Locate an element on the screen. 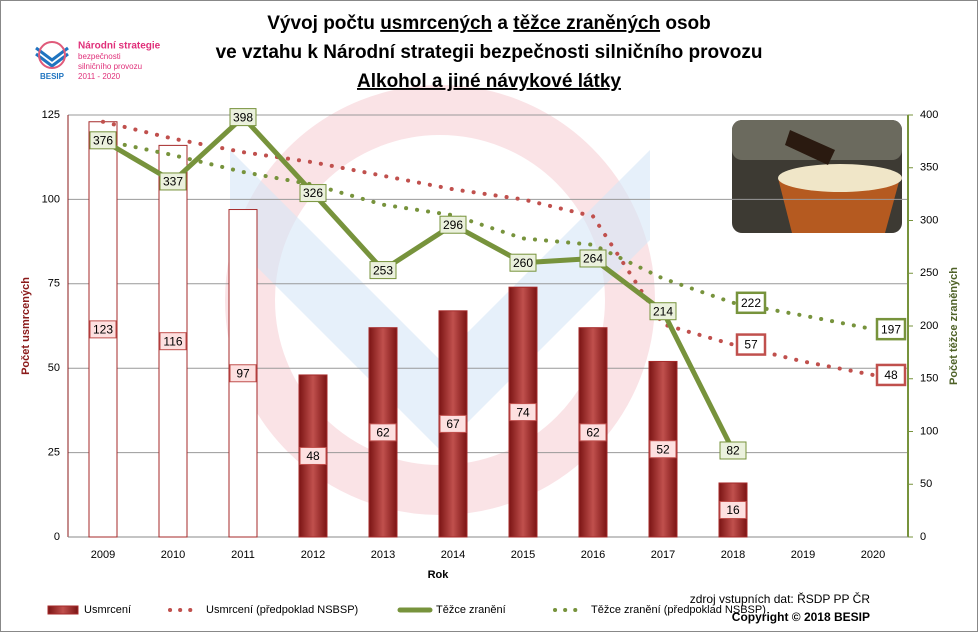 The height and width of the screenshot is (632, 978). legend-label: Těžce zranění is located at coordinates (471, 610).